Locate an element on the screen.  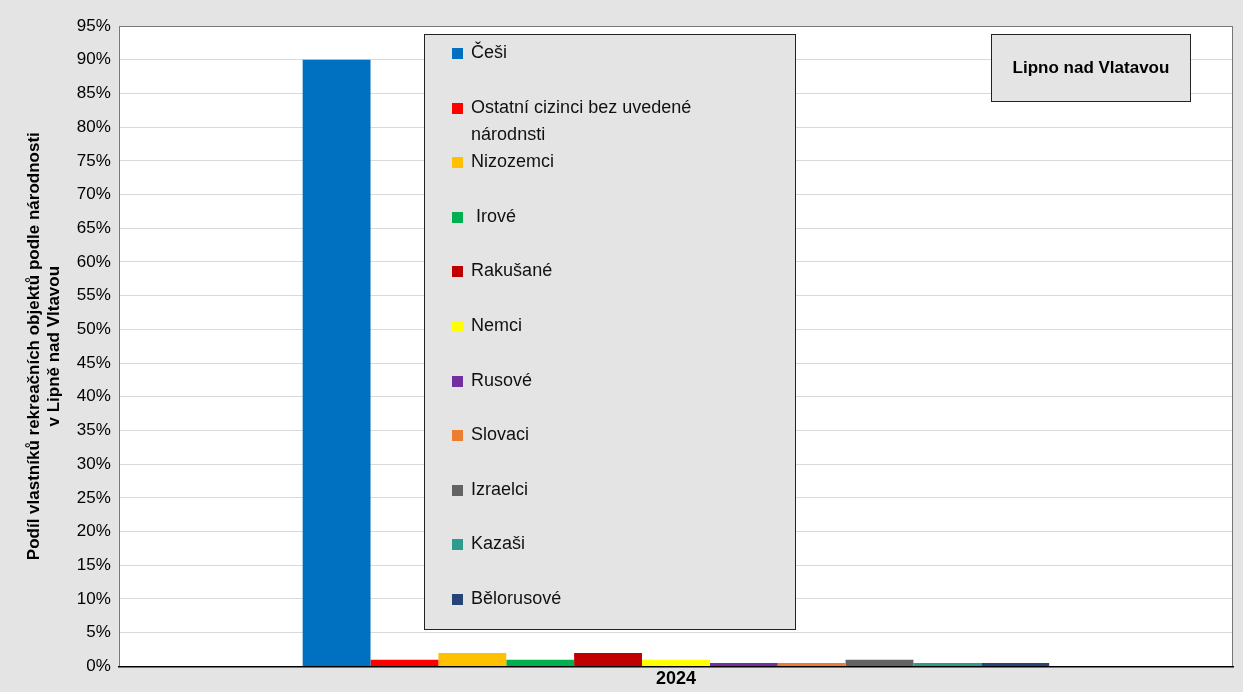
legend-label: Bělorusové is located at coordinates (516, 597).